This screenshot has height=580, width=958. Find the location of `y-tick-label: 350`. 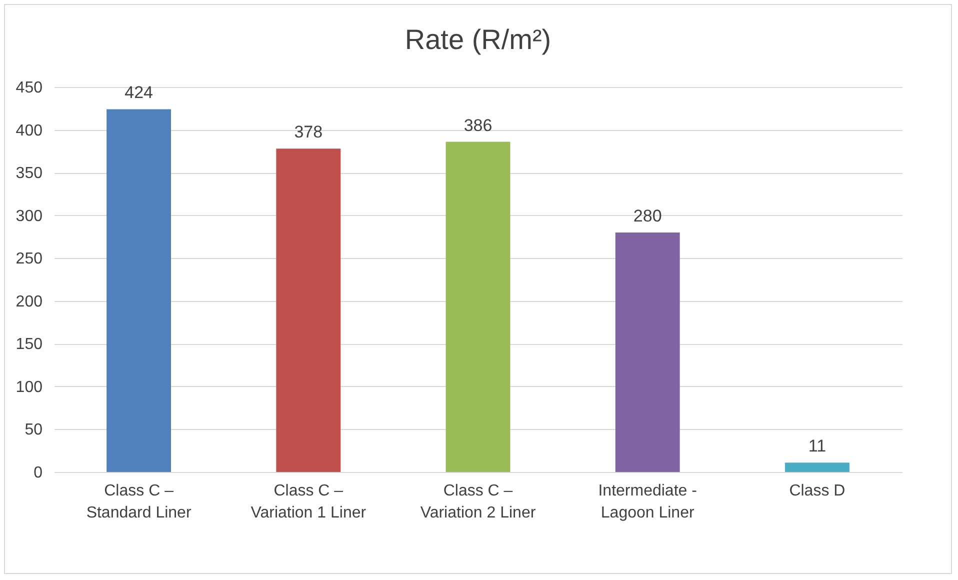

y-tick-label: 350 is located at coordinates (29, 173).